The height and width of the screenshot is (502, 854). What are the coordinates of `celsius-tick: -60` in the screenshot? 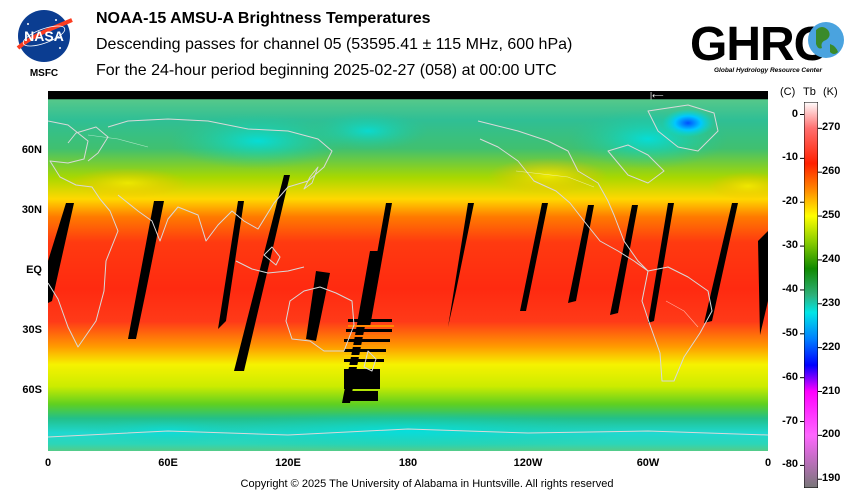 It's located at (790, 376).